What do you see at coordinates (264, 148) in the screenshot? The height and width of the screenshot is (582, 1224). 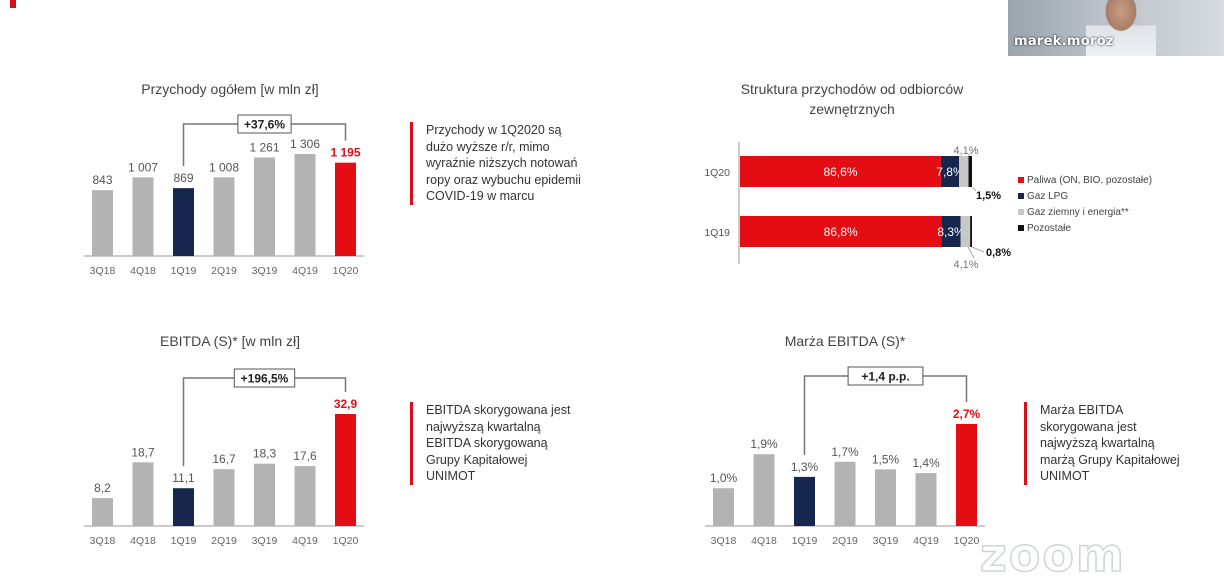 I see `data-label: 1 261` at bounding box center [264, 148].